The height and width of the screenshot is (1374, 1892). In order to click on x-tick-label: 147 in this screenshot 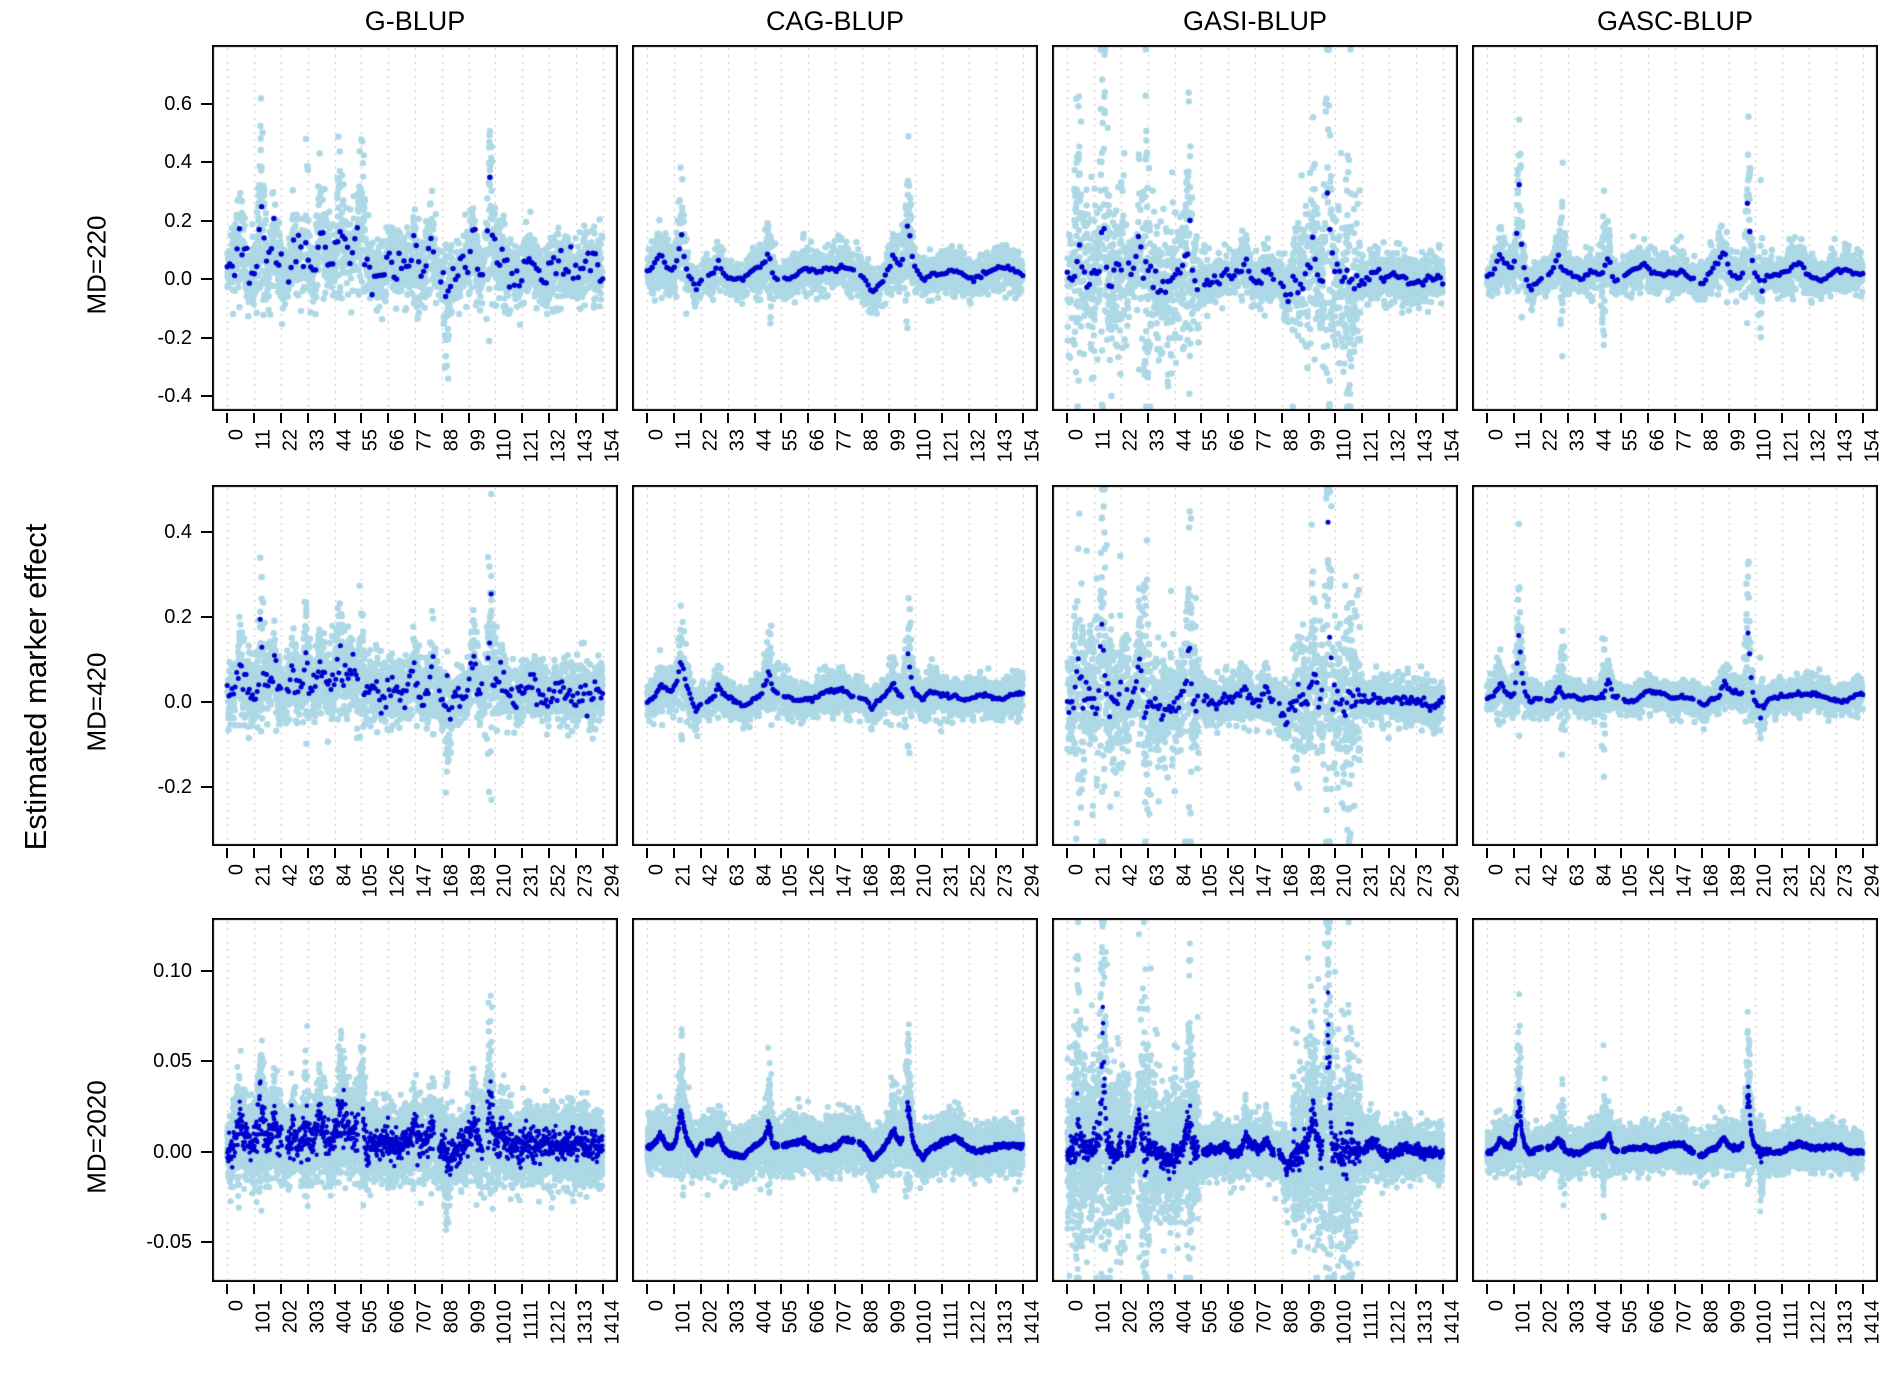, I will do `click(1264, 881)`.